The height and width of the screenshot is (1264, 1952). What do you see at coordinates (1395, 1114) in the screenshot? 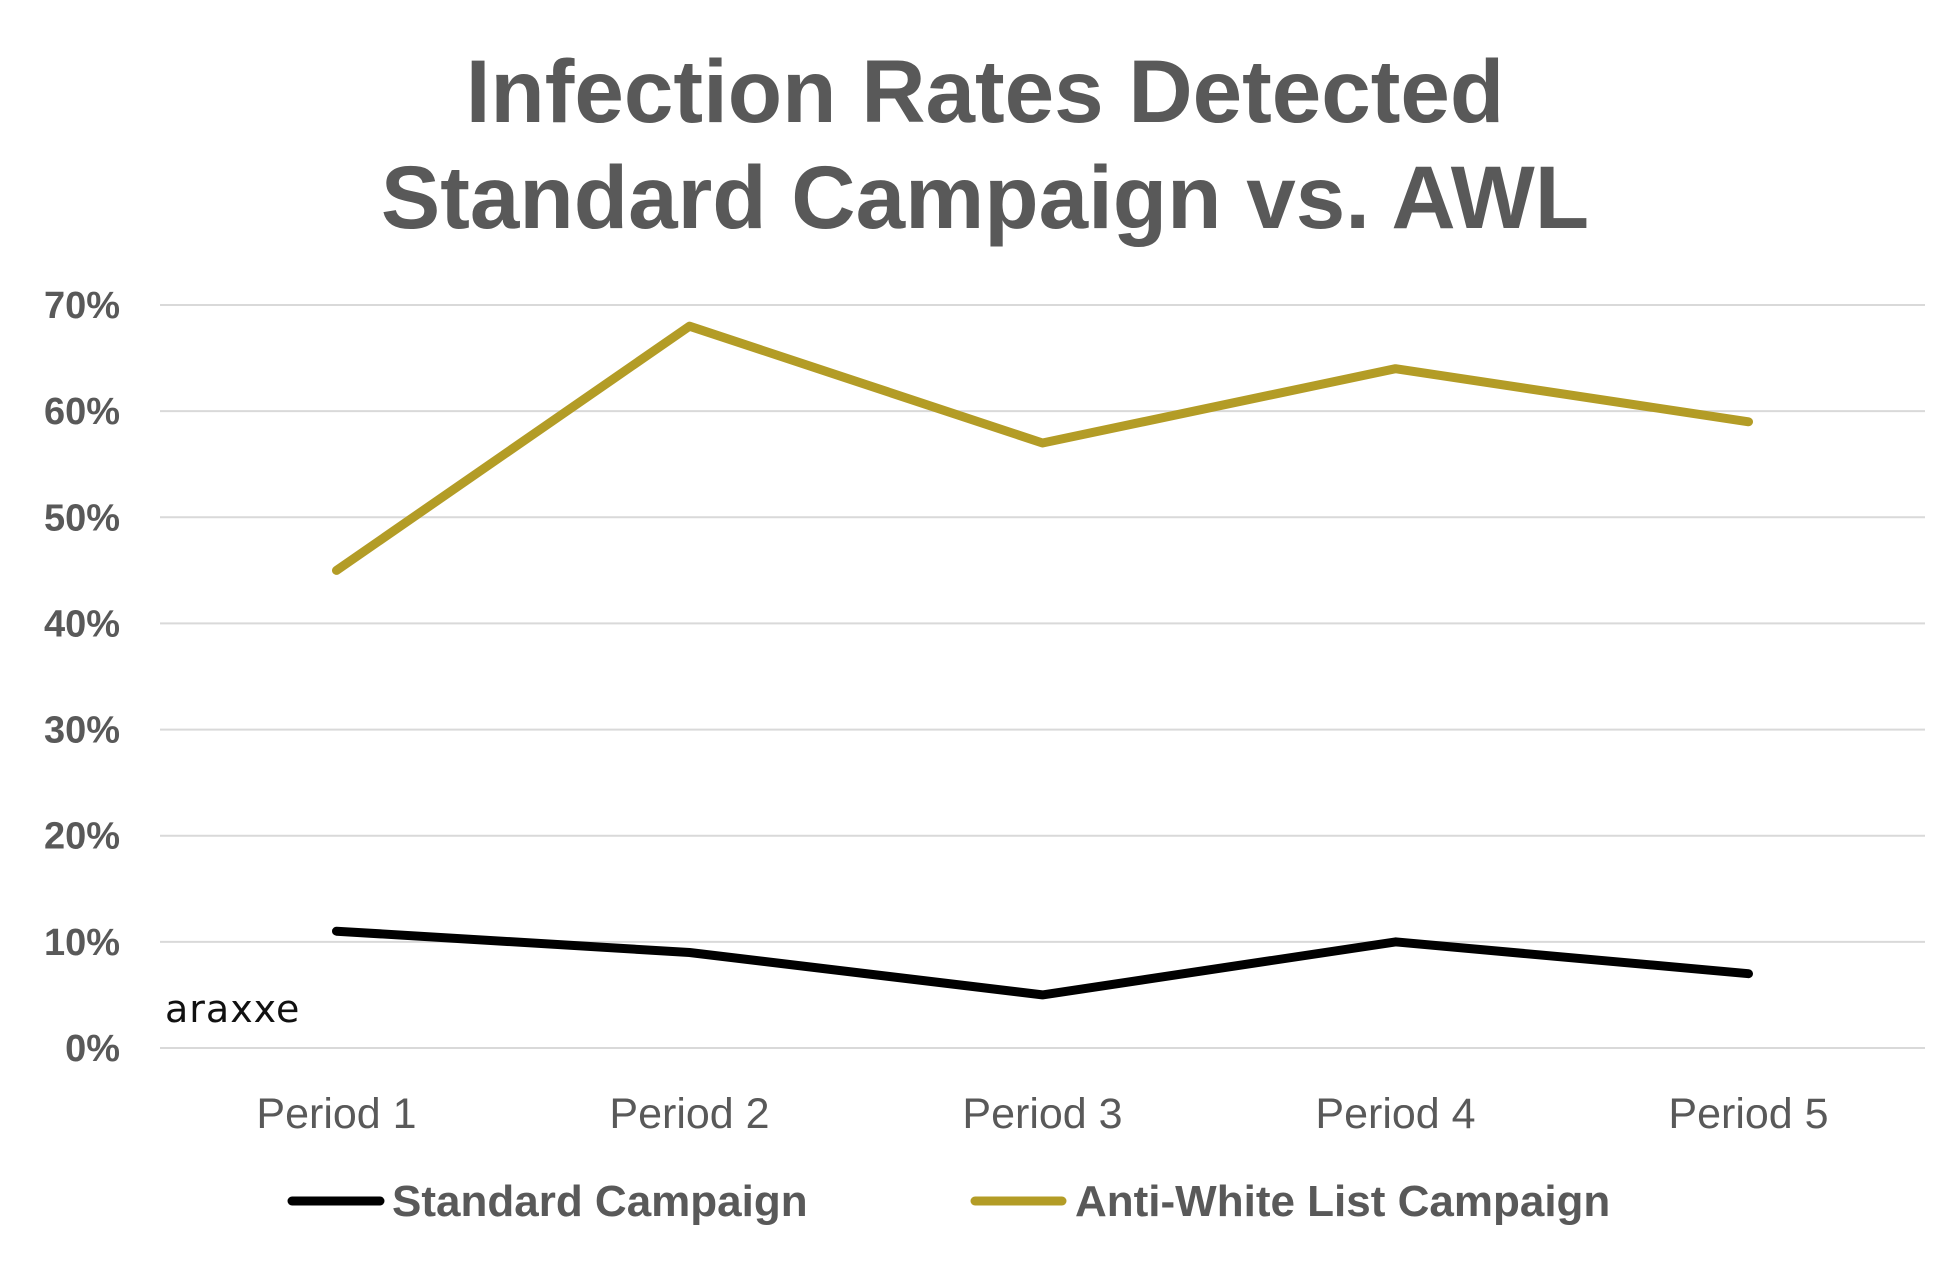
I see `x-tick-label-4: Period 4` at bounding box center [1395, 1114].